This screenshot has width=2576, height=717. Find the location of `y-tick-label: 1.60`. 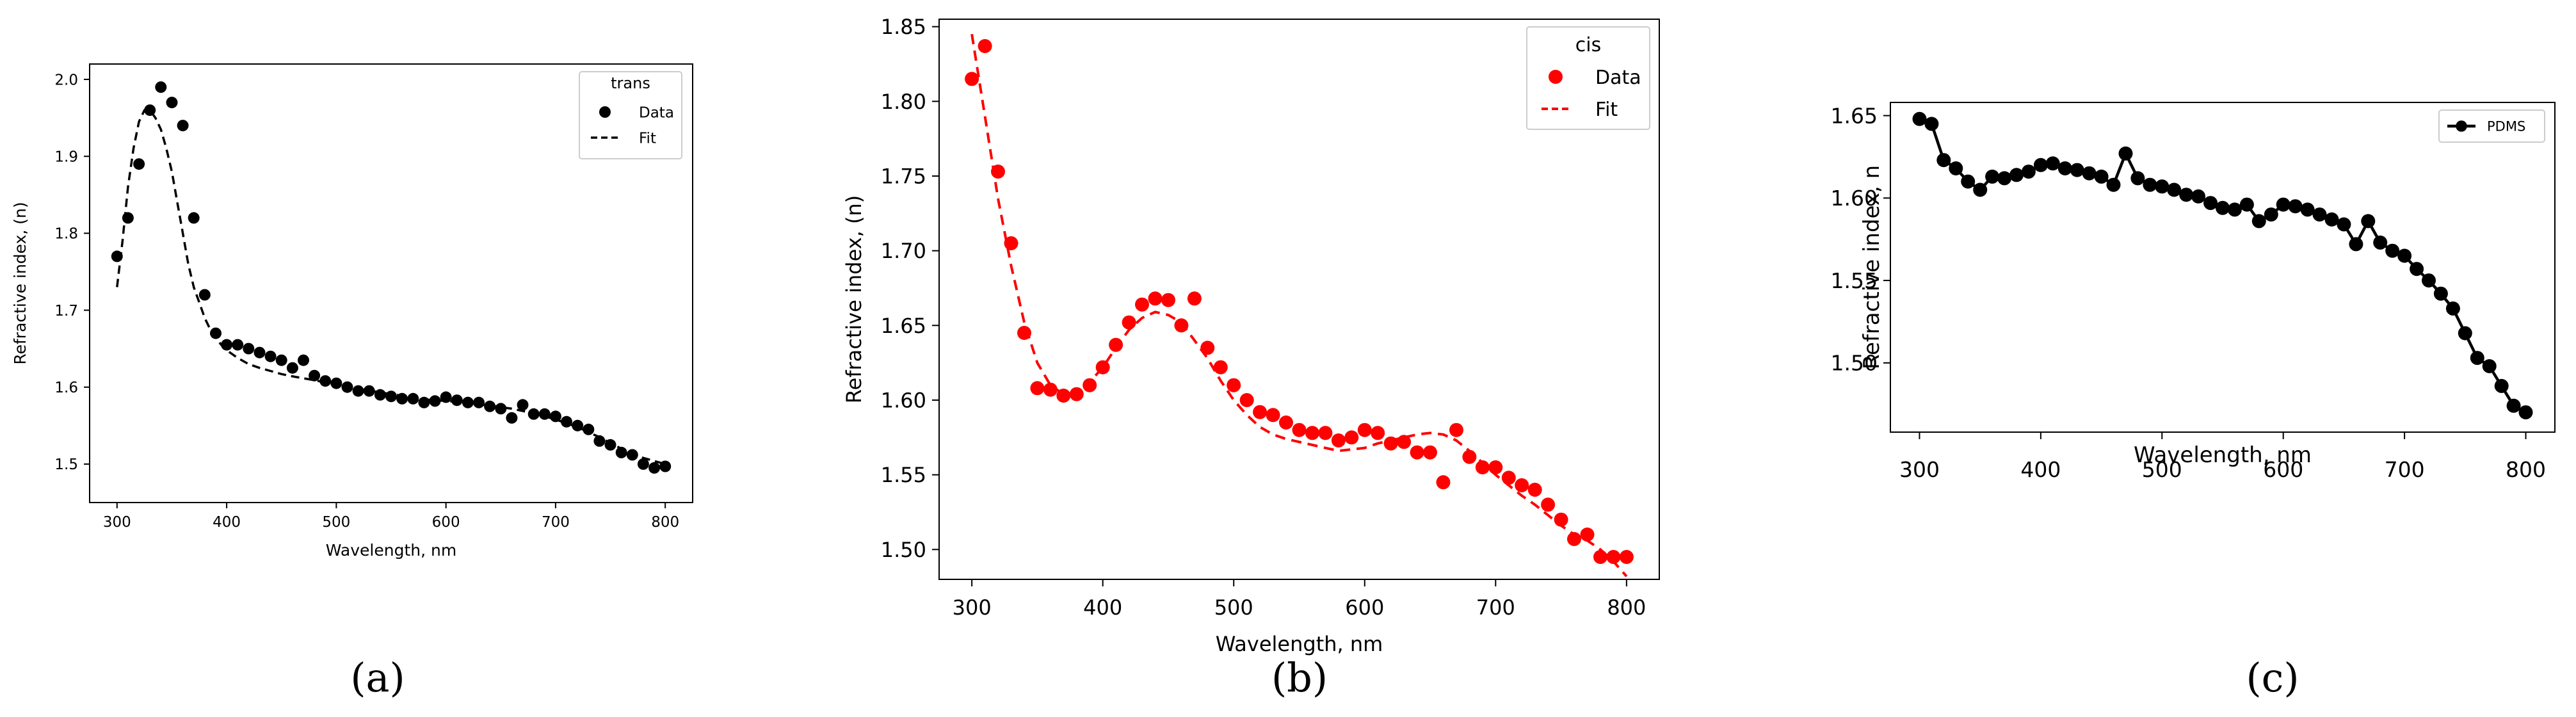

y-tick-label: 1.60 is located at coordinates (903, 401).